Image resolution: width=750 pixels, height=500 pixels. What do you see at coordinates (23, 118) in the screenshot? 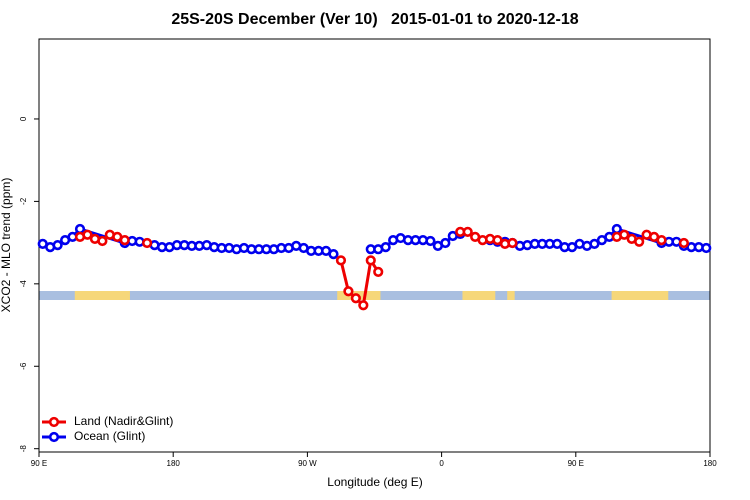
I see `y-tick-label: 0` at bounding box center [23, 118].